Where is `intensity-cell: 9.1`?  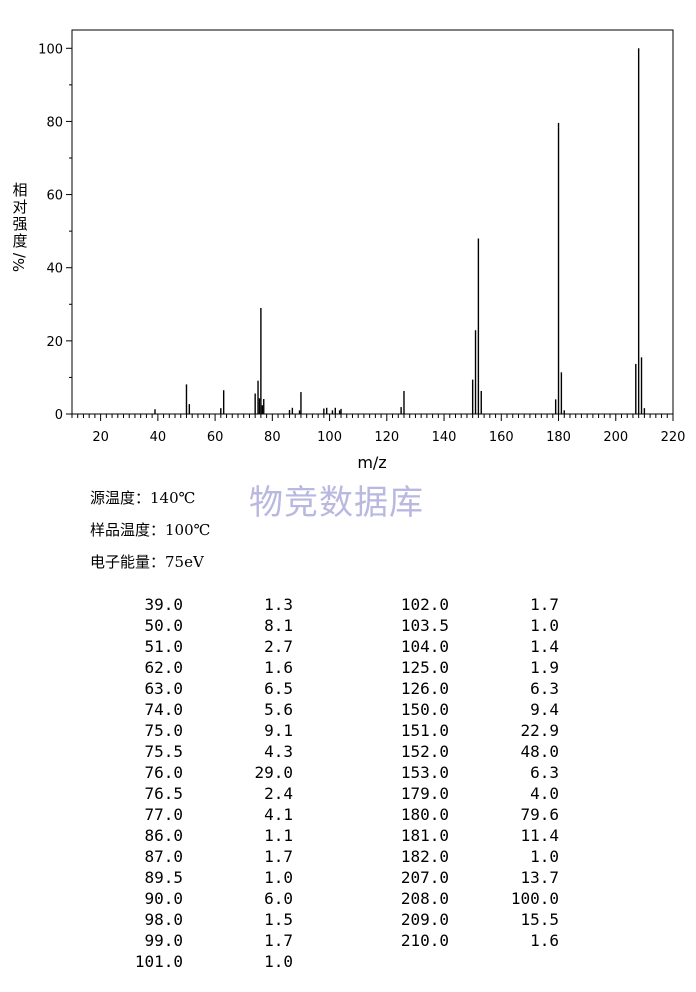 intensity-cell: 9.1 is located at coordinates (278, 730).